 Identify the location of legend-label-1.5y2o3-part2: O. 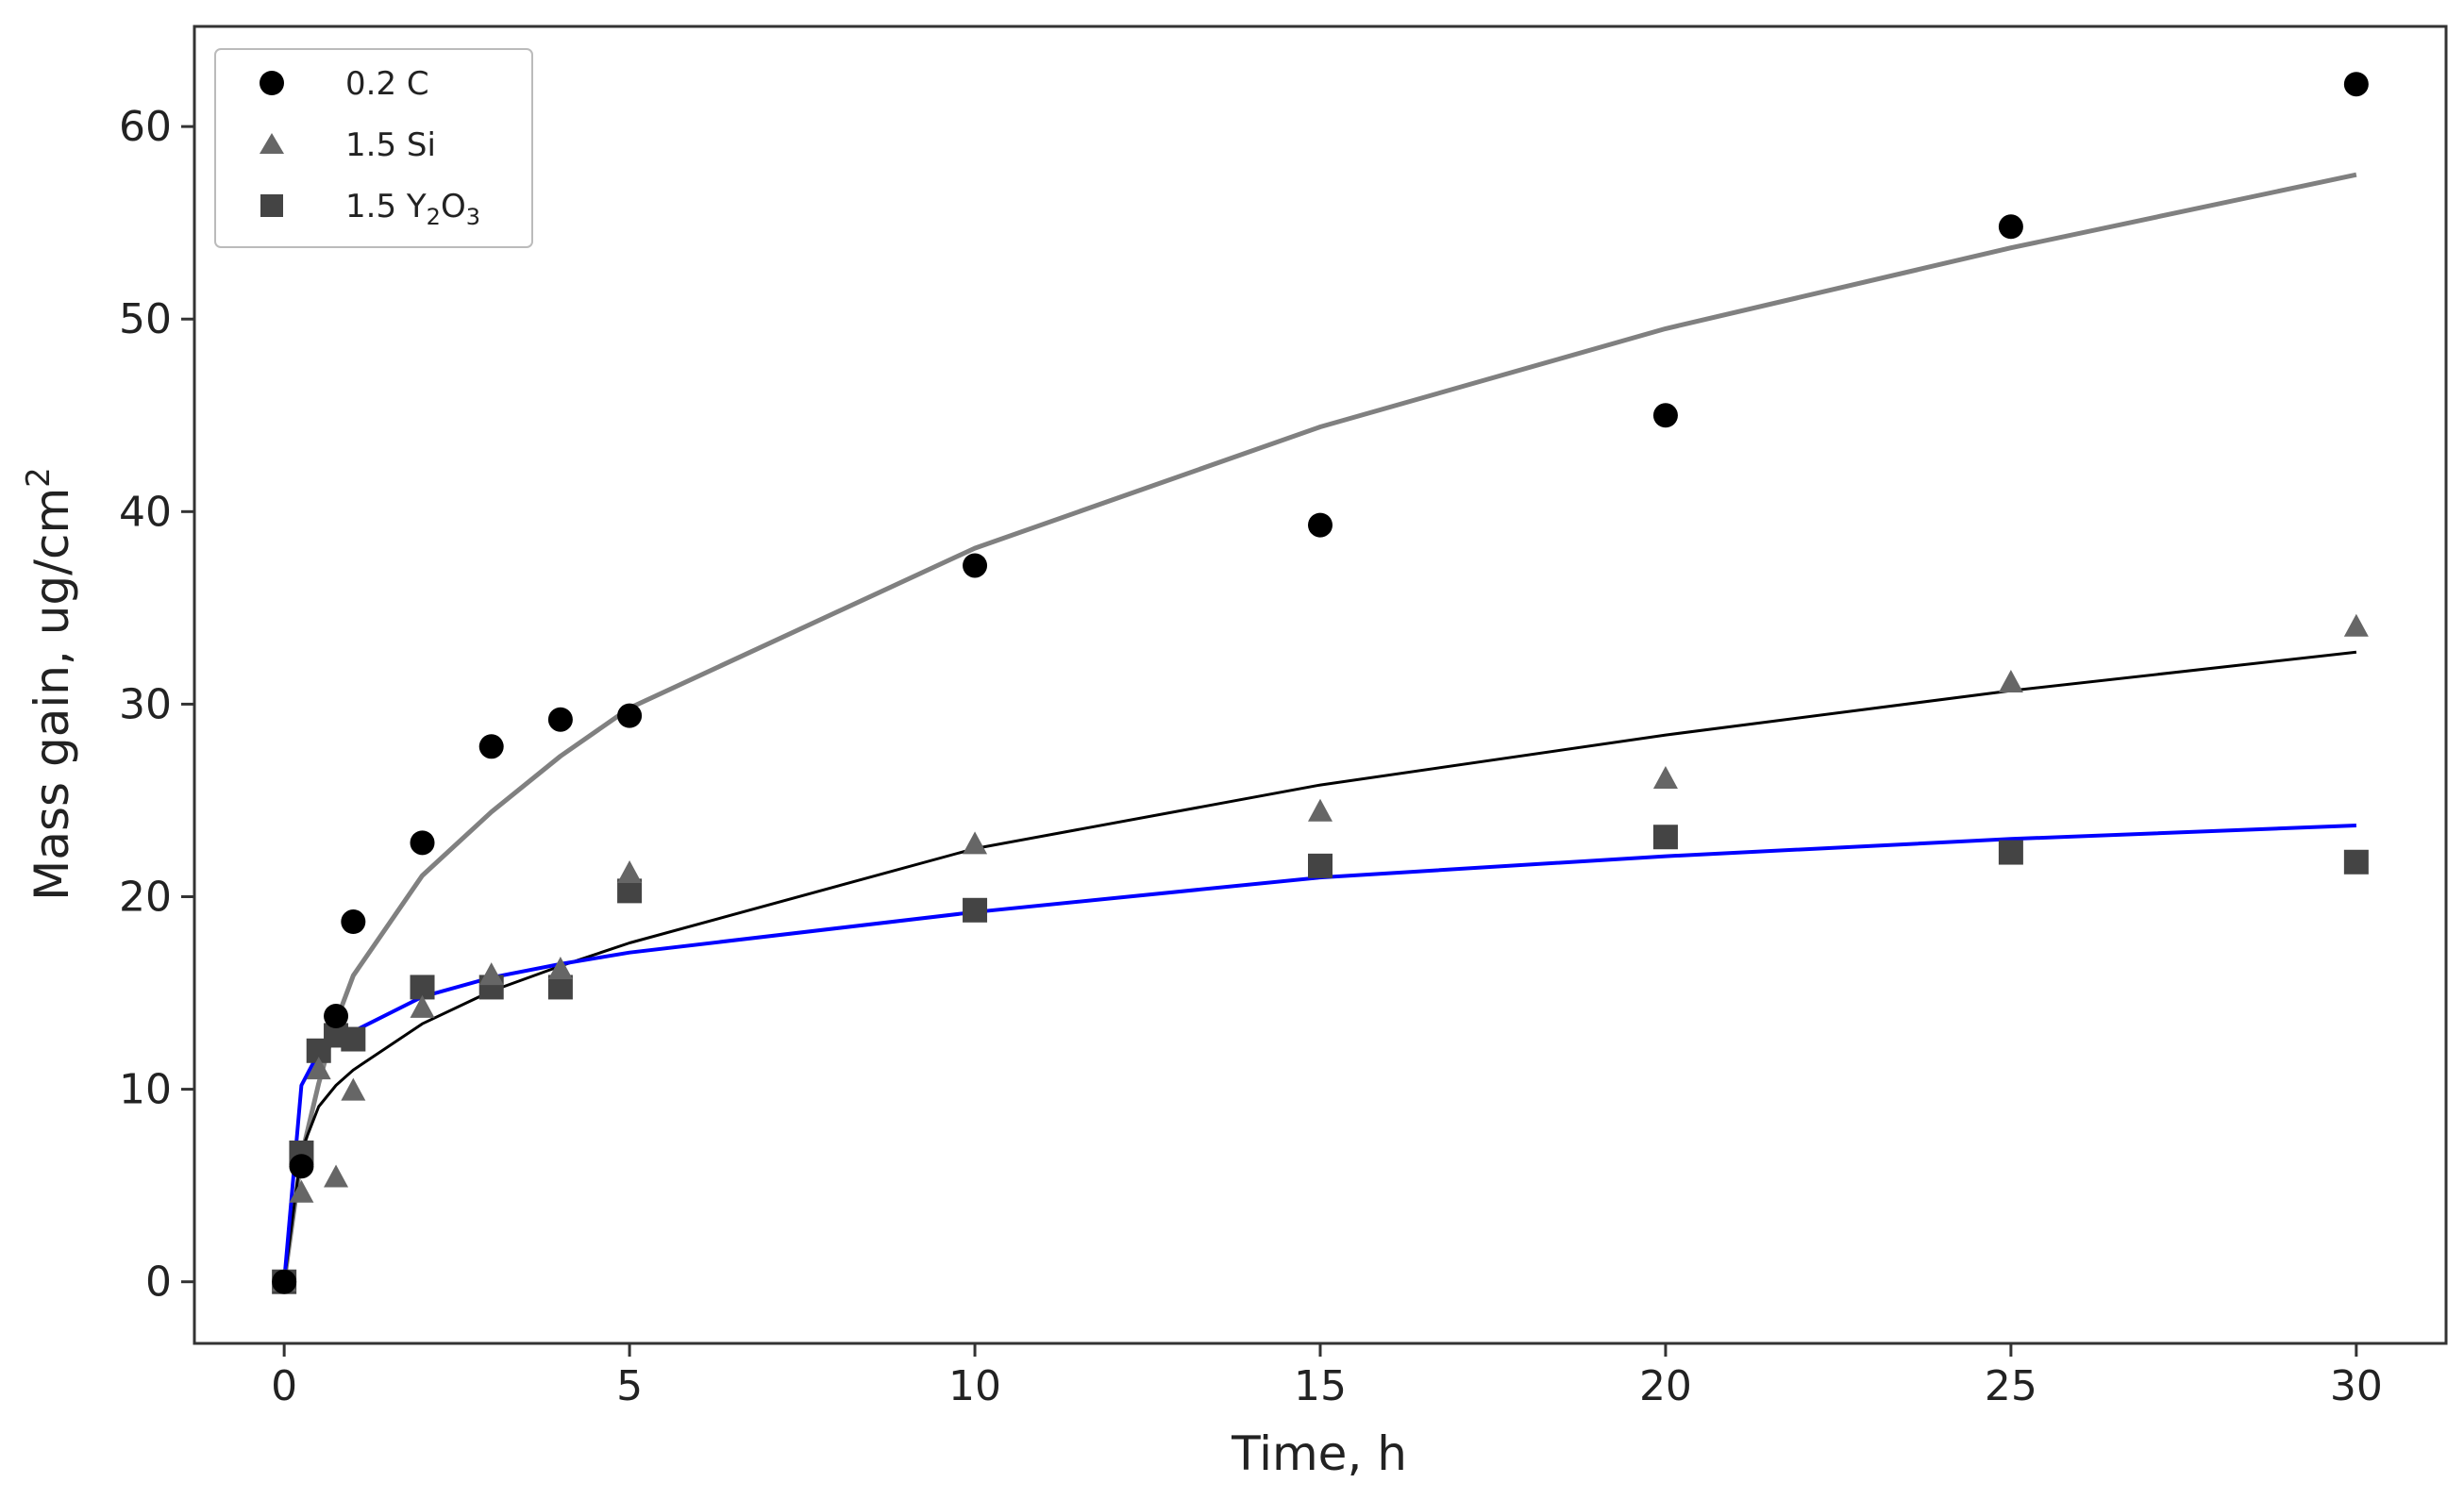
(453, 207).